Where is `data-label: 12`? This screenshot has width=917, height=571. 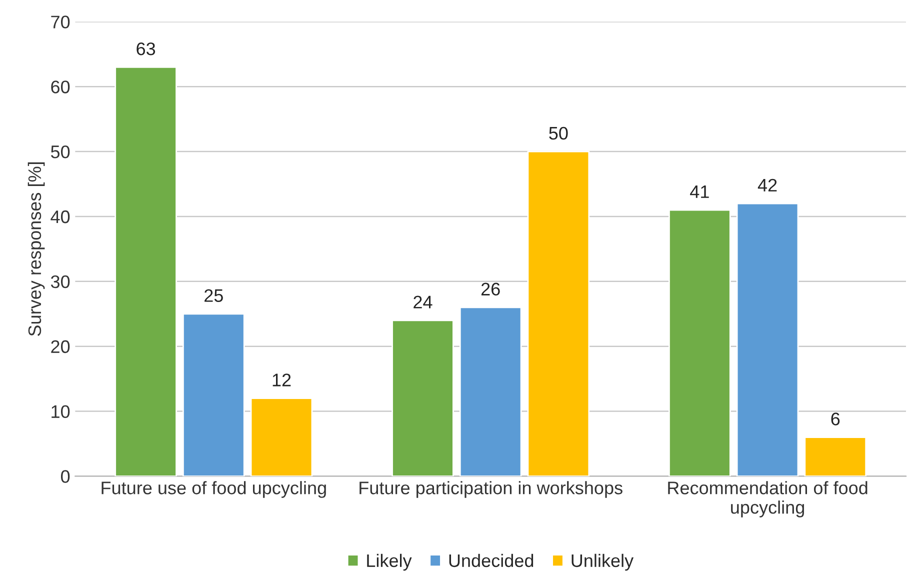
data-label: 12 is located at coordinates (281, 380).